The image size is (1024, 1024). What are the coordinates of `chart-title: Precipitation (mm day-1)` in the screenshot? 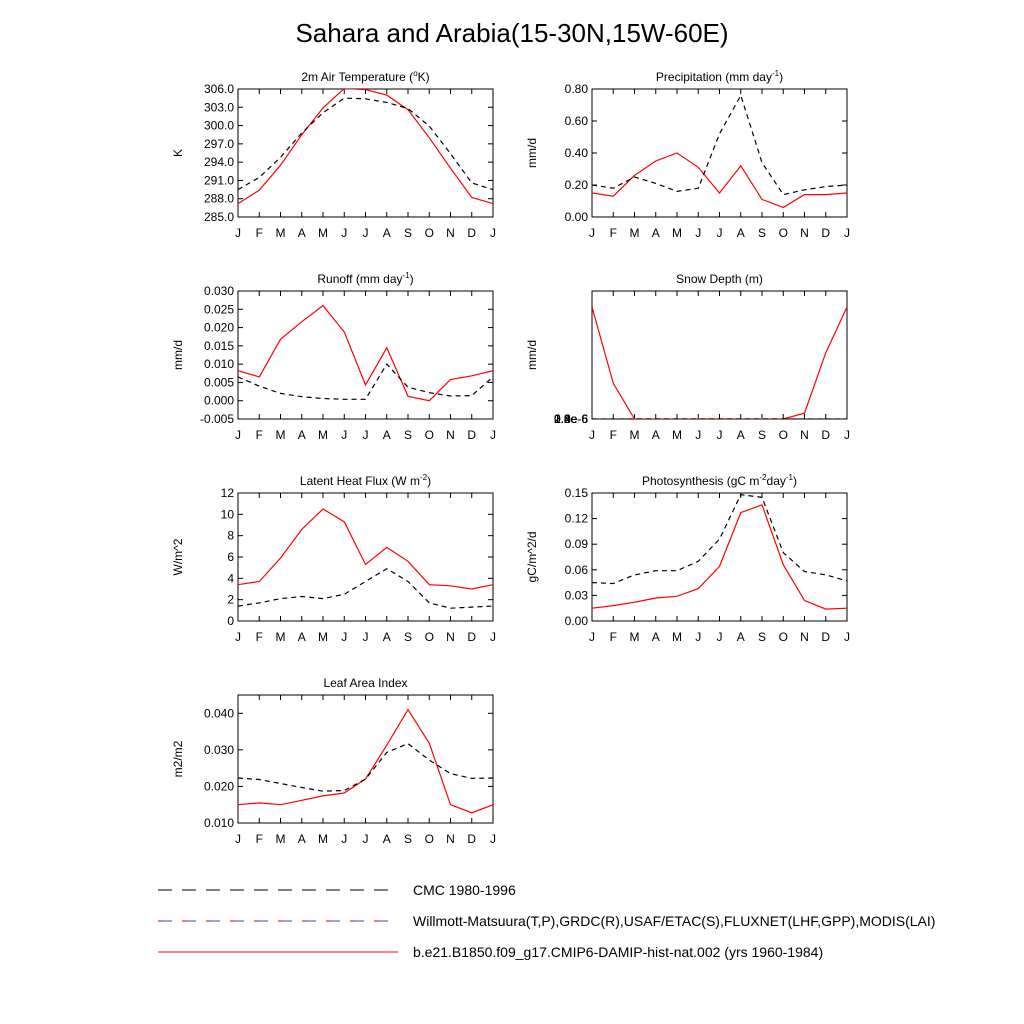 It's located at (719, 76).